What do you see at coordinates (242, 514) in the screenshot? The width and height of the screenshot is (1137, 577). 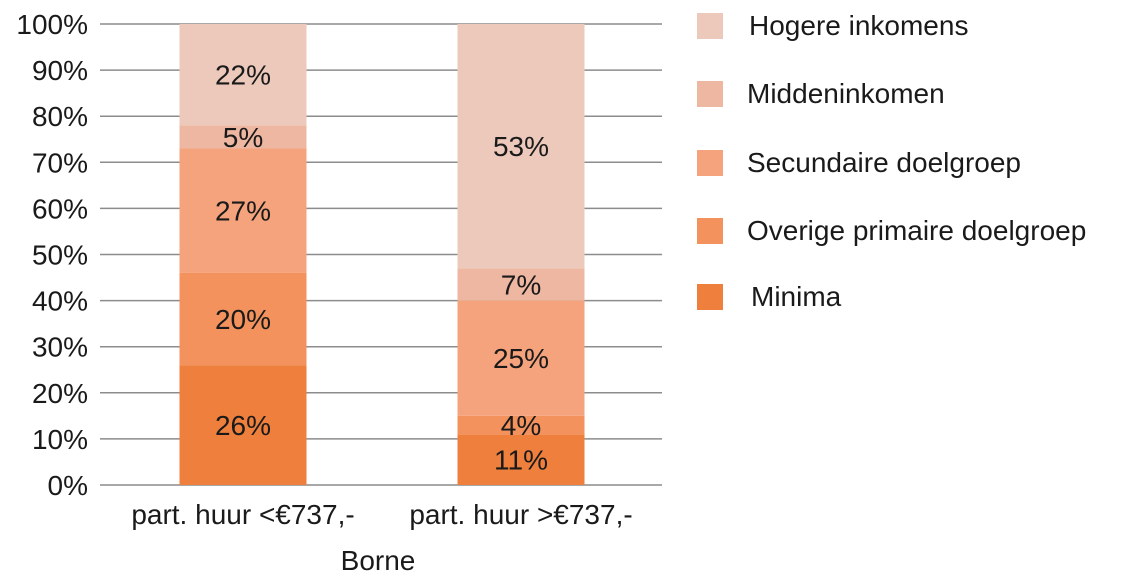 I see `x-tick-label: part. huur <€737,-` at bounding box center [242, 514].